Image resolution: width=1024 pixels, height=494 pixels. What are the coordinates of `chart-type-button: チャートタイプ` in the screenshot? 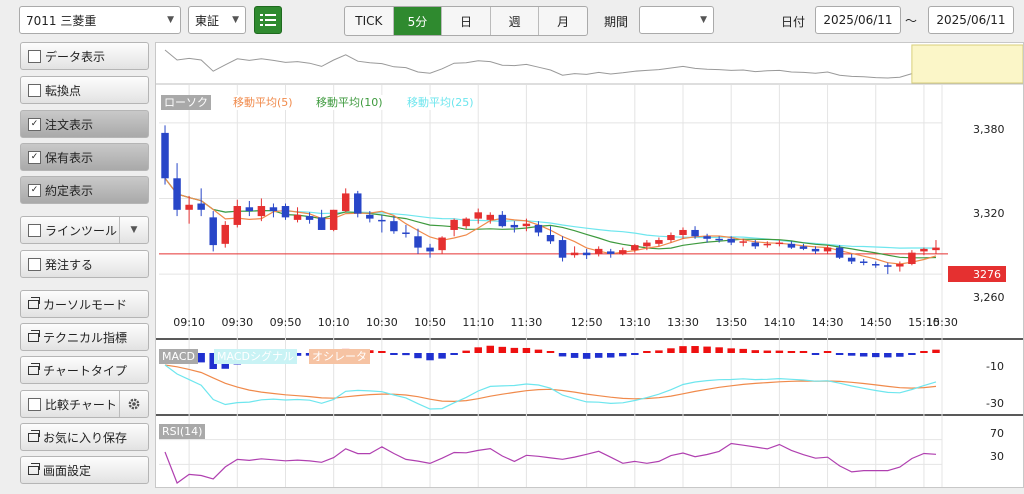 It's located at (84, 370).